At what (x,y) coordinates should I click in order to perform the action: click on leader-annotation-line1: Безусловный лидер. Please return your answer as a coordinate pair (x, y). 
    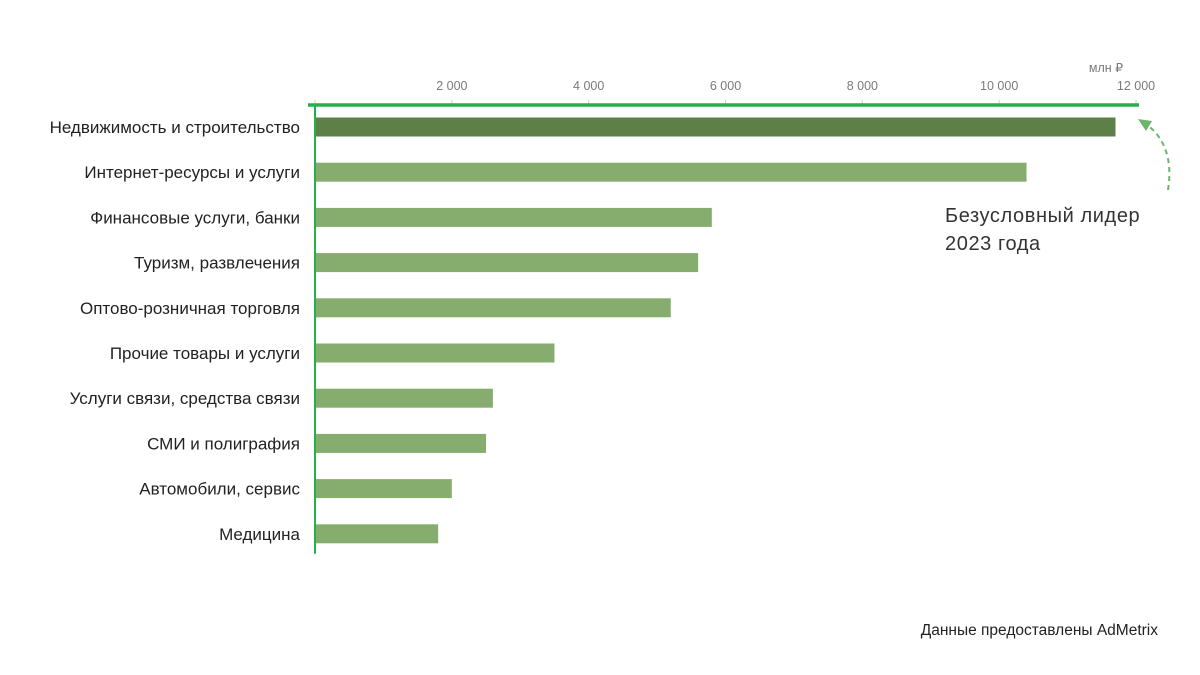
    Looking at the image, I should click on (1043, 216).